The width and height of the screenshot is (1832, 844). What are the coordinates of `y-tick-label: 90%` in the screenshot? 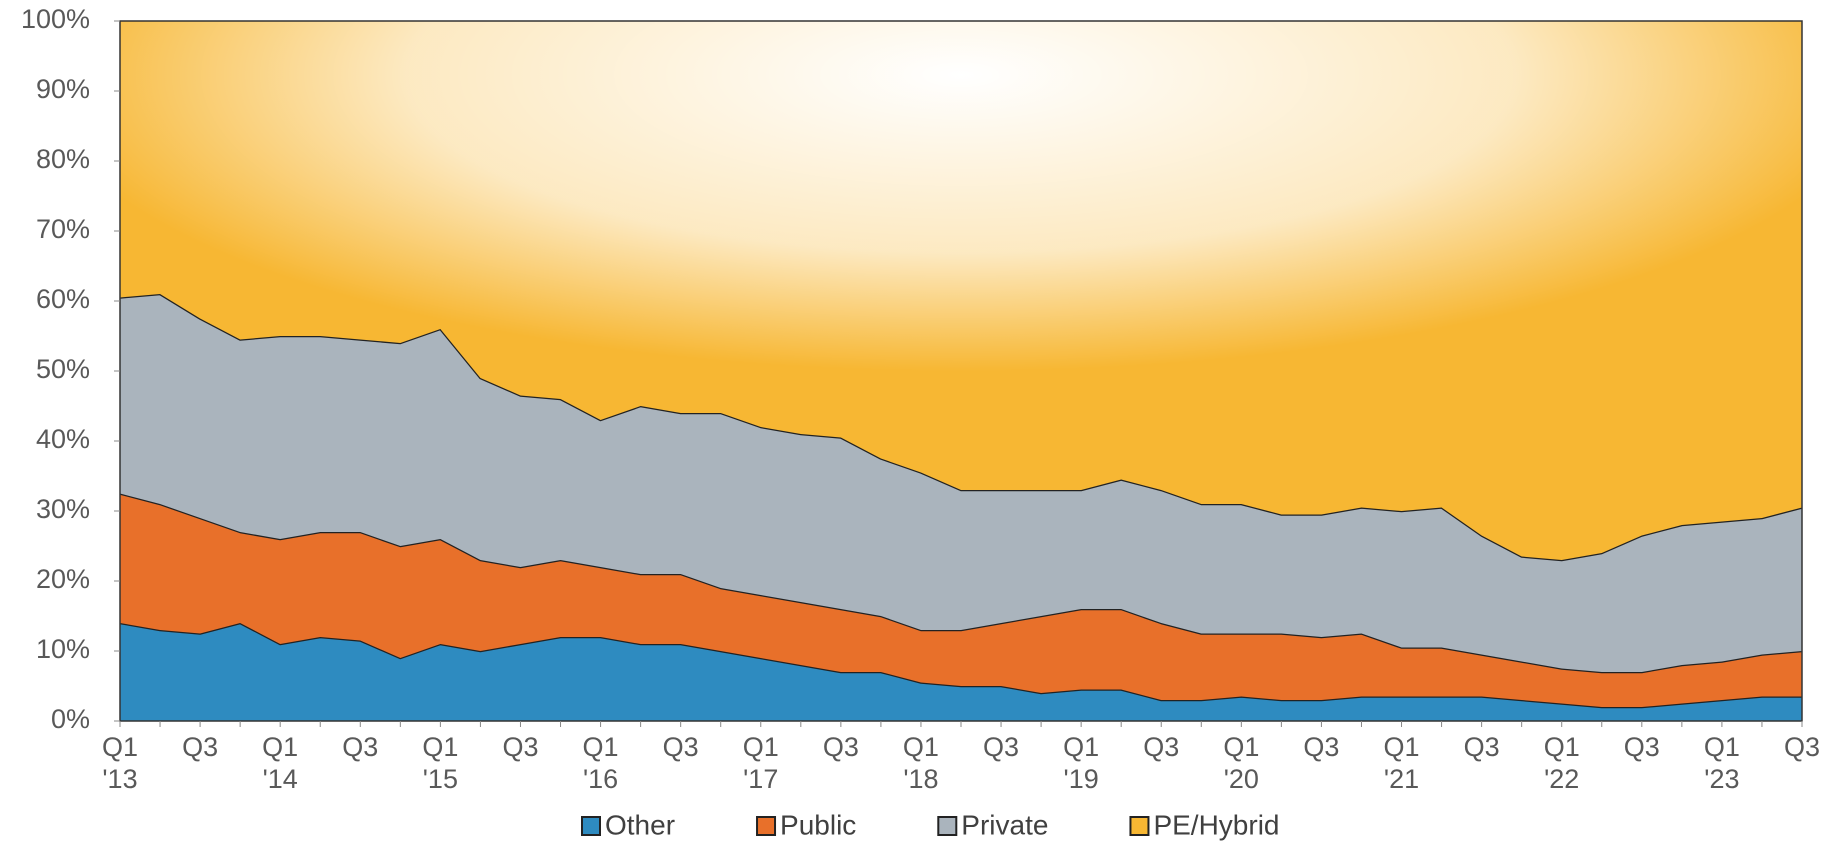 It's located at (63, 89).